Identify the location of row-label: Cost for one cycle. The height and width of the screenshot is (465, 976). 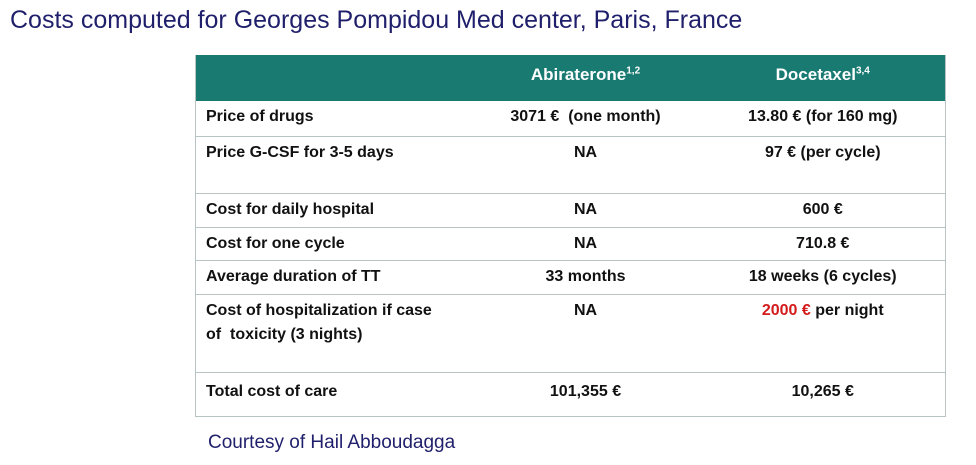
(333, 244).